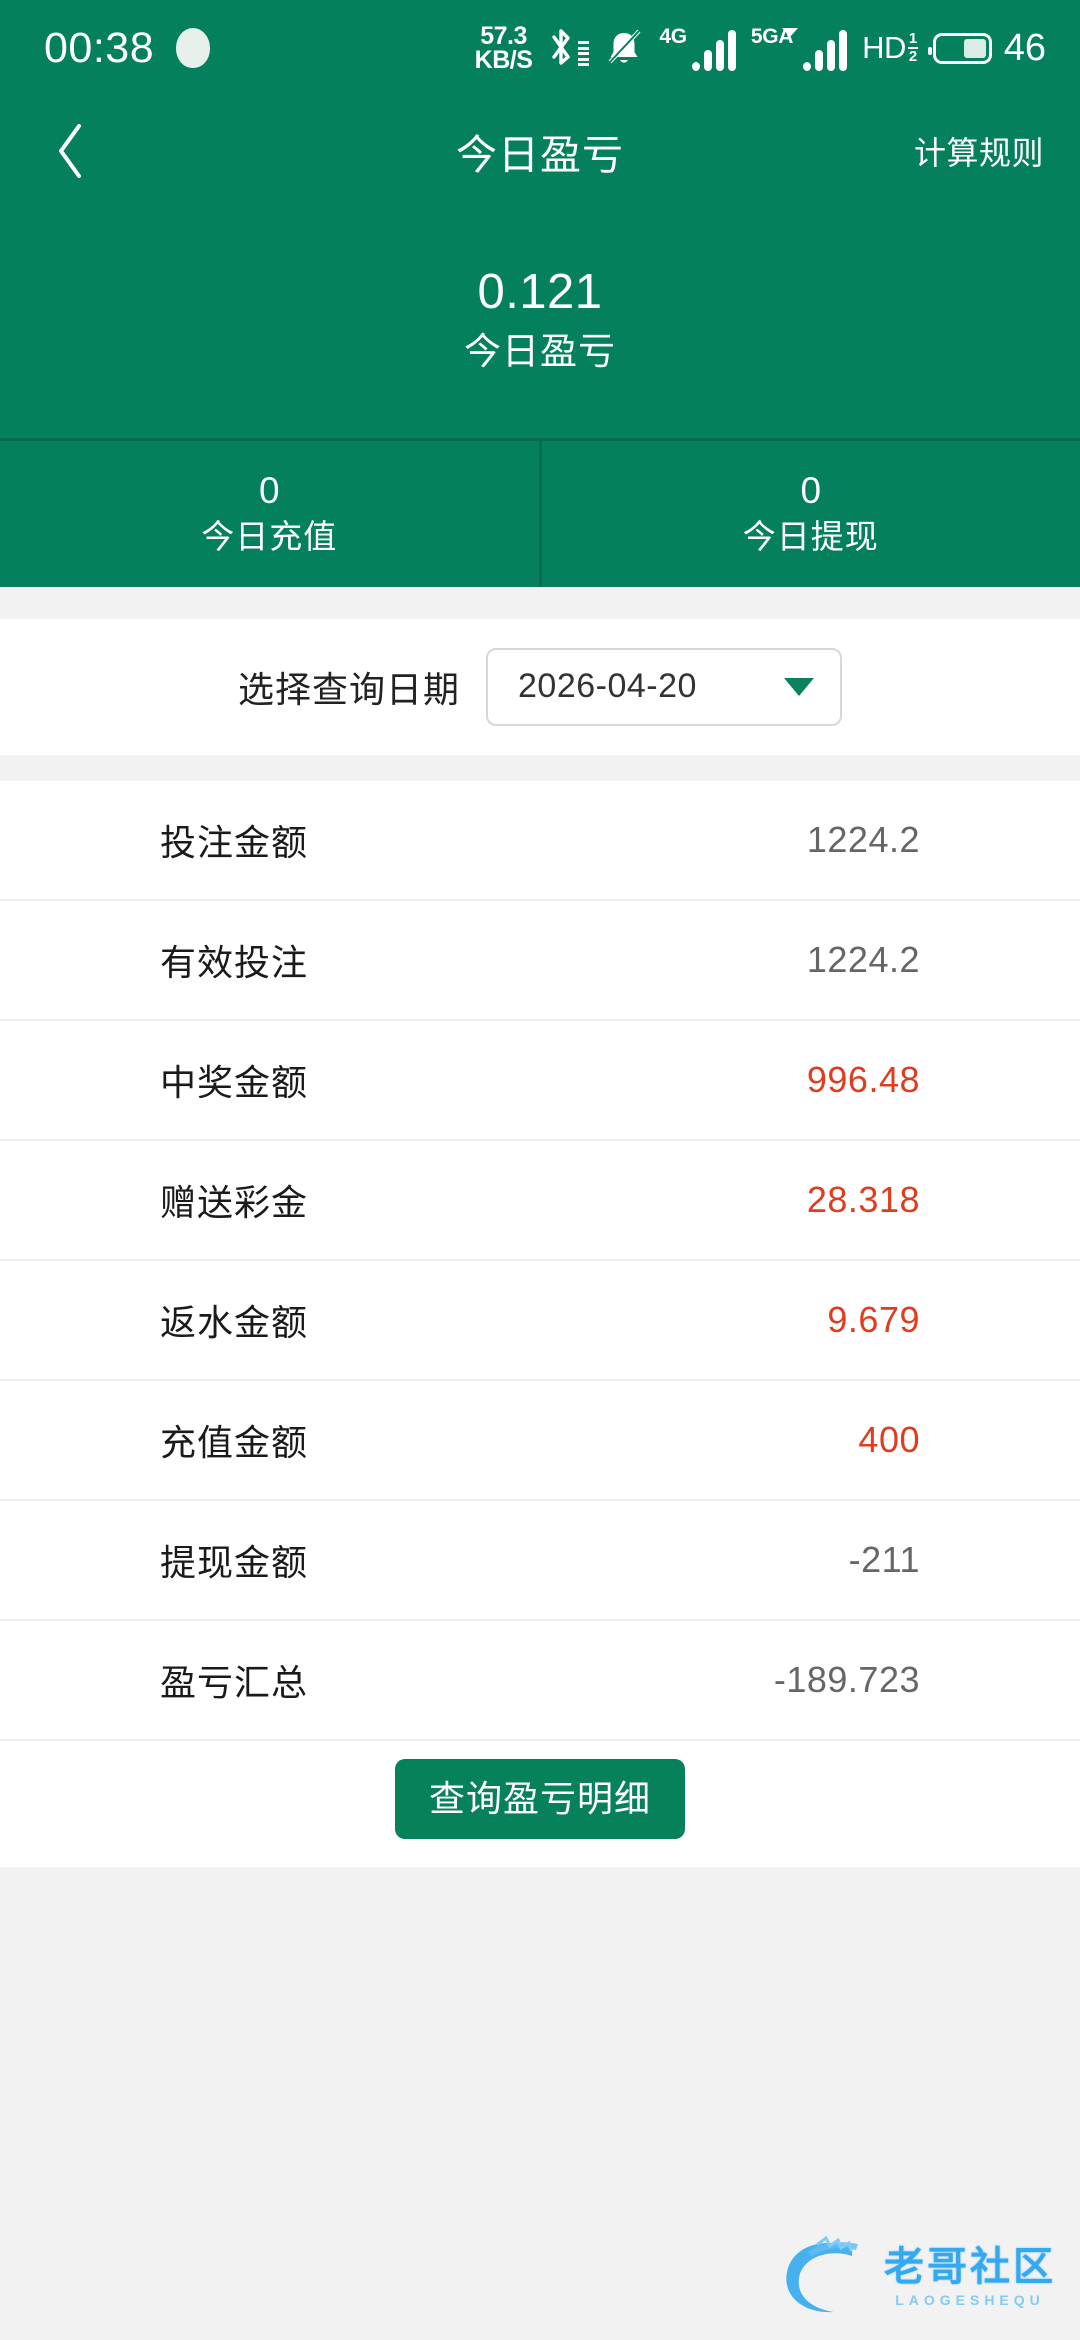 The height and width of the screenshot is (2340, 1080). Describe the element at coordinates (540, 1680) in the screenshot. I see `table-row: 盈亏汇总 -189.723` at that location.